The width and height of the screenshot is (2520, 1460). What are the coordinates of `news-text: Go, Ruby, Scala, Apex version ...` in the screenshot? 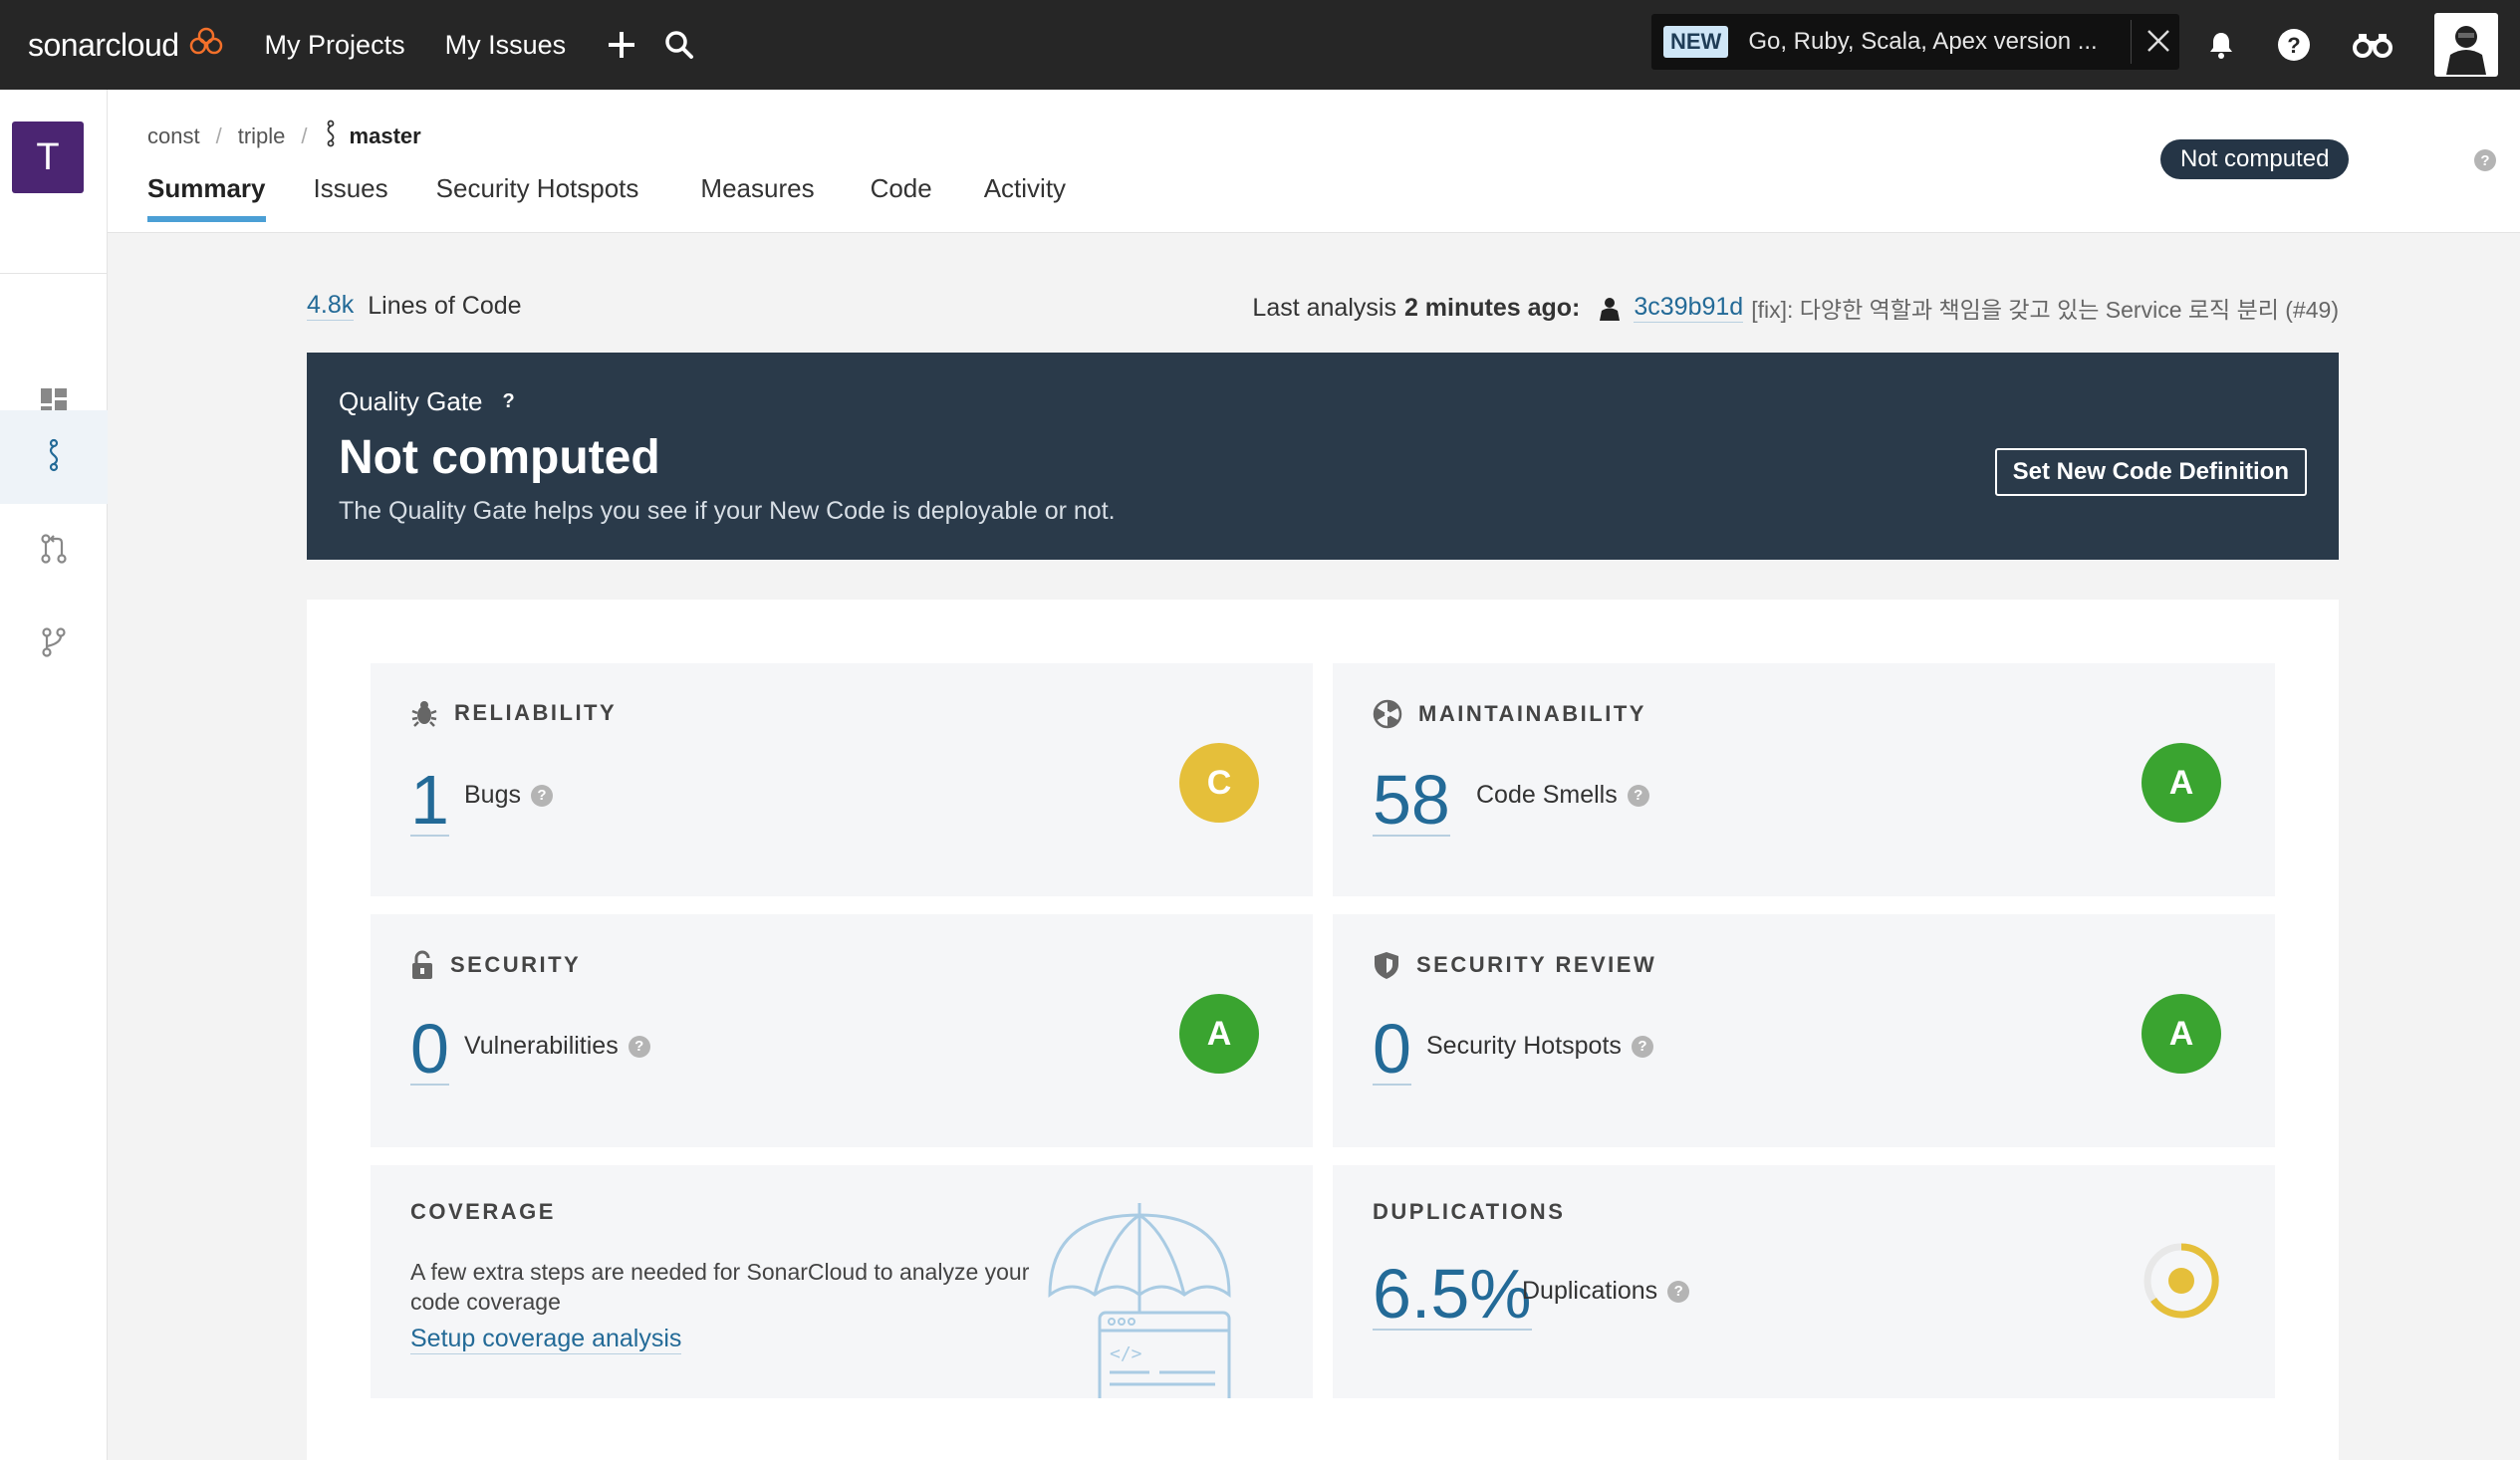 It's located at (1923, 41).